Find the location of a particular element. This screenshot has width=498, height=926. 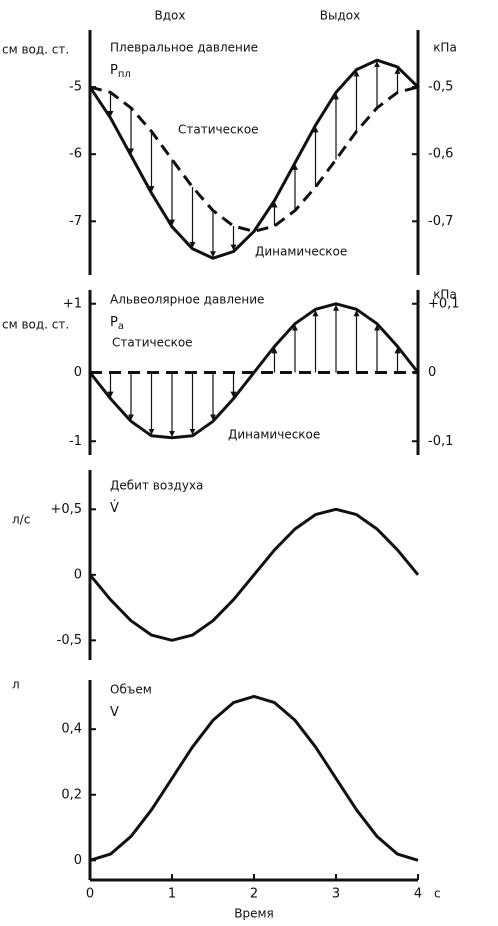

y-tick-label: 0,2 is located at coordinates (71, 794).